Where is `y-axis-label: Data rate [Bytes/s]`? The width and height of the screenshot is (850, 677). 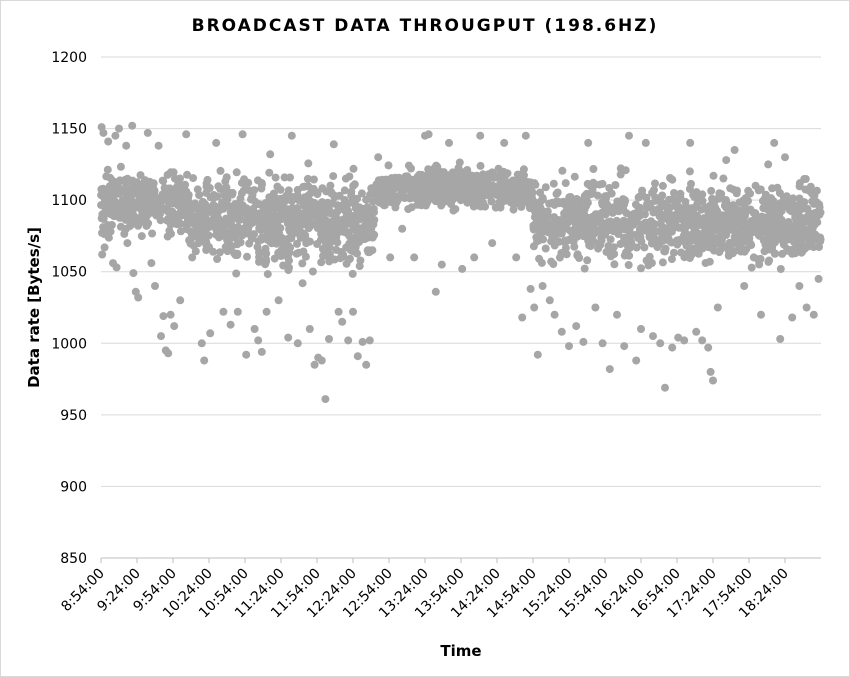
y-axis-label: Data rate [Bytes/s] is located at coordinates (34, 307).